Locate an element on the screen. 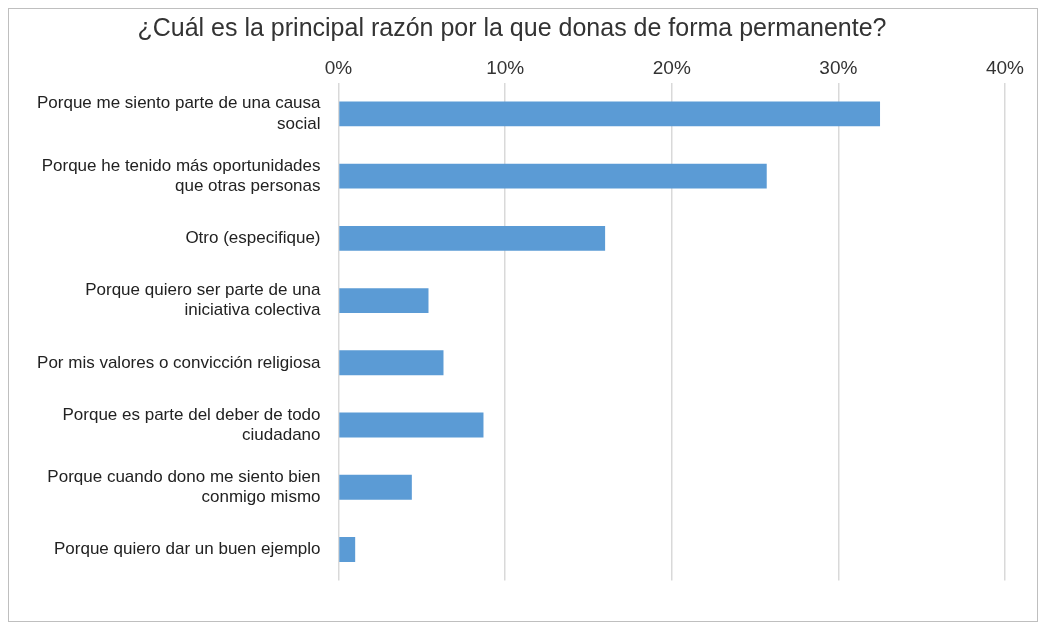  y-tick-label: Porque cuando dono me siento bien conmigo mismo is located at coordinates (184, 486).